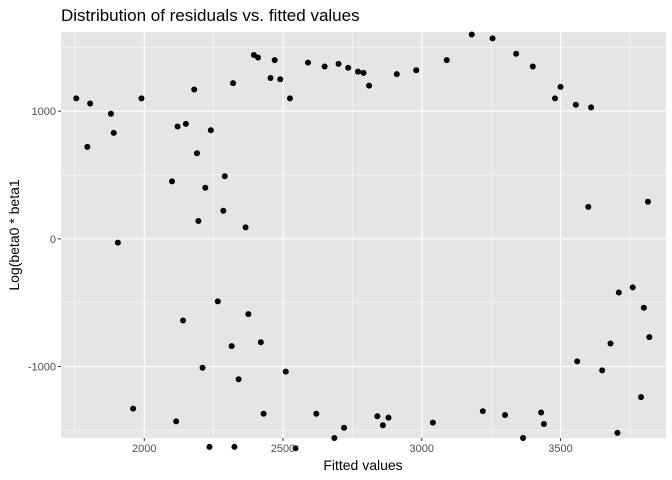  What do you see at coordinates (14, 235) in the screenshot?
I see `y-axis-title: Log(beta0 * beta1` at bounding box center [14, 235].